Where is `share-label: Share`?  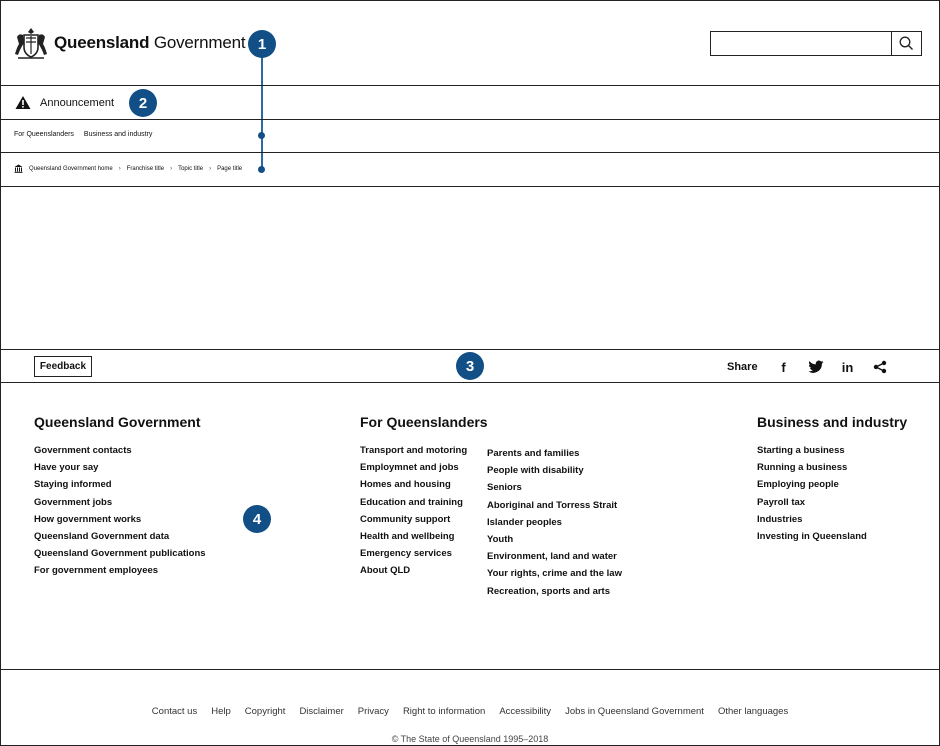 share-label: Share is located at coordinates (742, 367).